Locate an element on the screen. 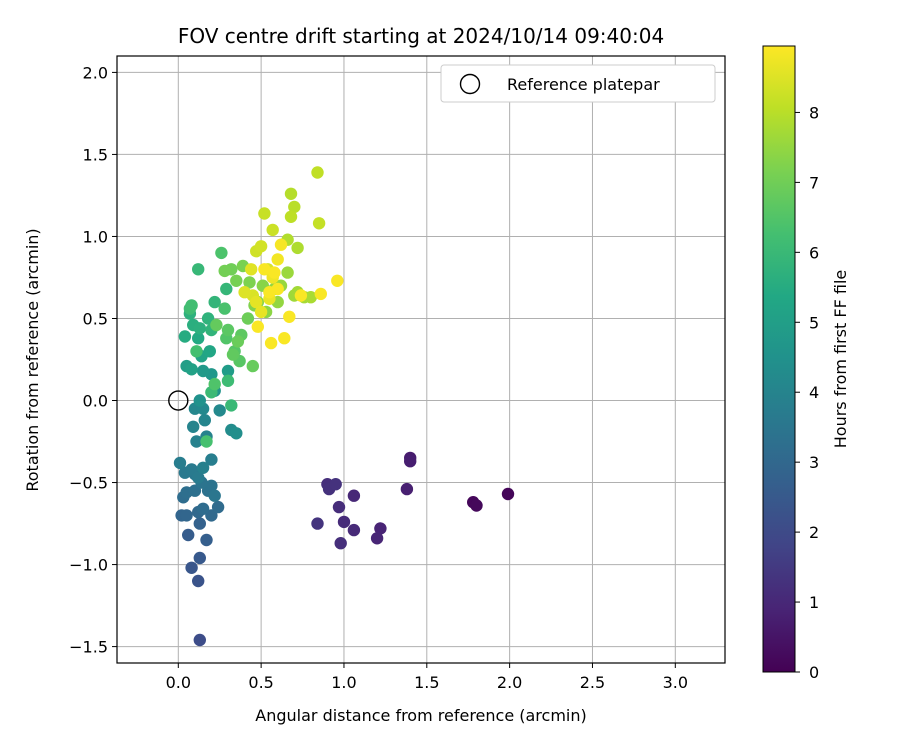 The height and width of the screenshot is (750, 900). colorbar-tick-label: 4 is located at coordinates (814, 392).